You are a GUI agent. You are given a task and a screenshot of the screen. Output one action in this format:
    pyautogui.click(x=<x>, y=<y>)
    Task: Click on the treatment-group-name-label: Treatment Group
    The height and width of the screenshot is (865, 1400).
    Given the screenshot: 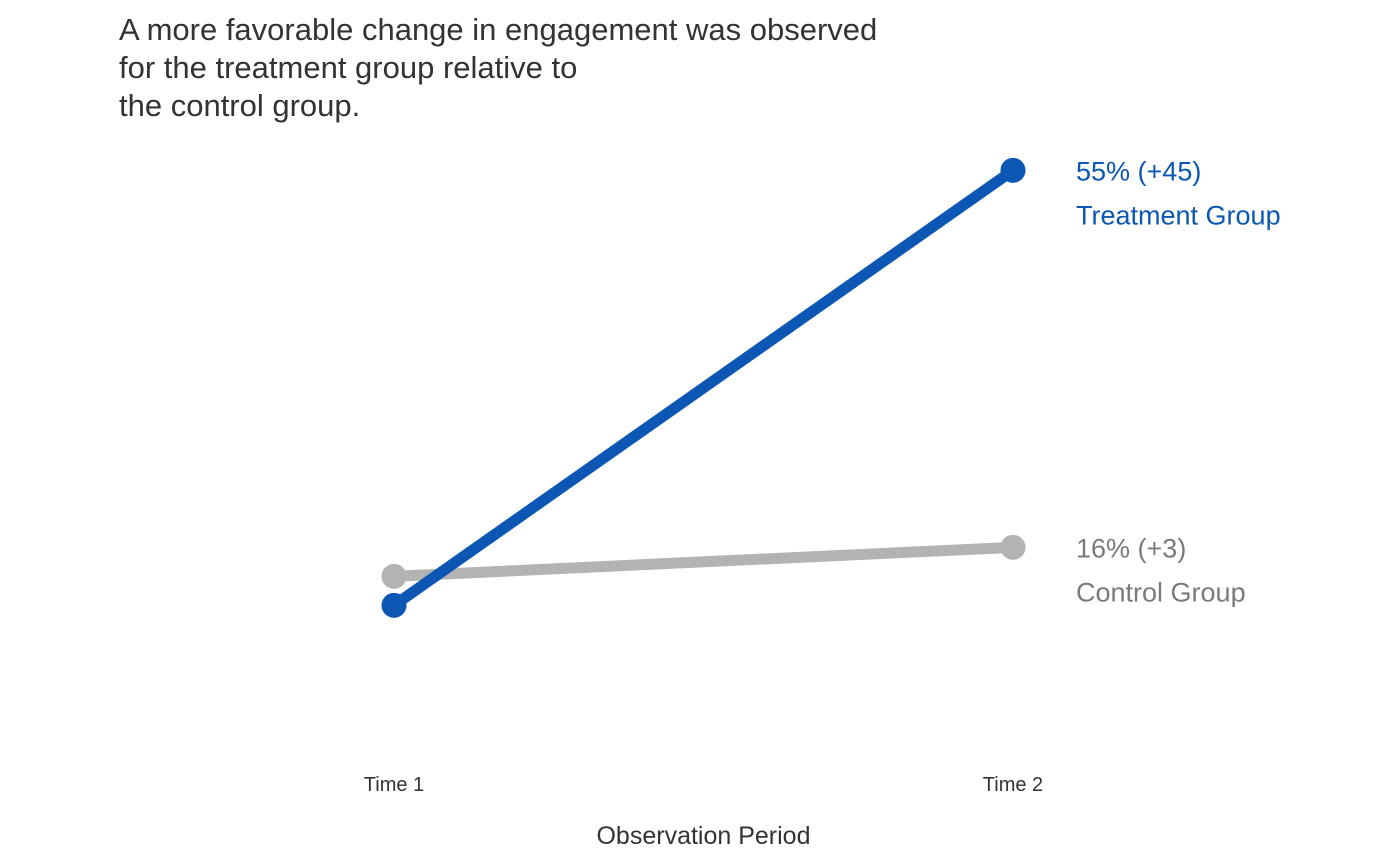 What is the action you would take?
    pyautogui.click(x=1178, y=215)
    